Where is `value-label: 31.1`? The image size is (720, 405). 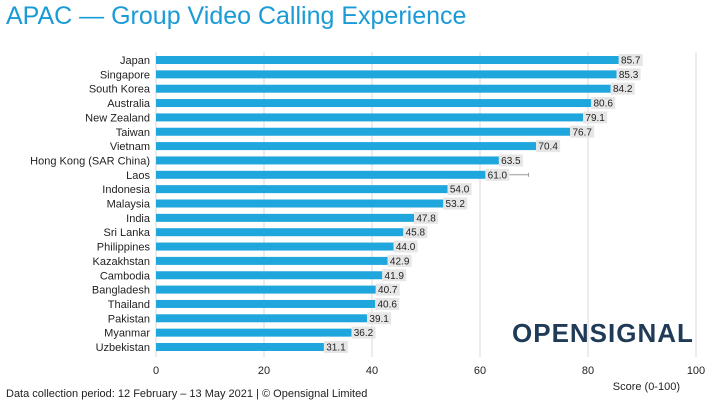
value-label: 31.1 is located at coordinates (336, 348).